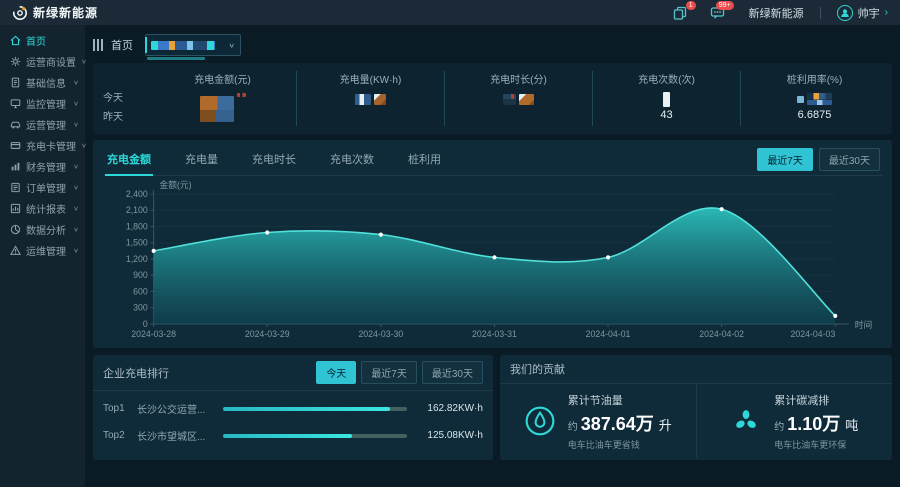  Describe the element at coordinates (122, 46) in the screenshot. I see `breadcrumb: 首页` at that location.